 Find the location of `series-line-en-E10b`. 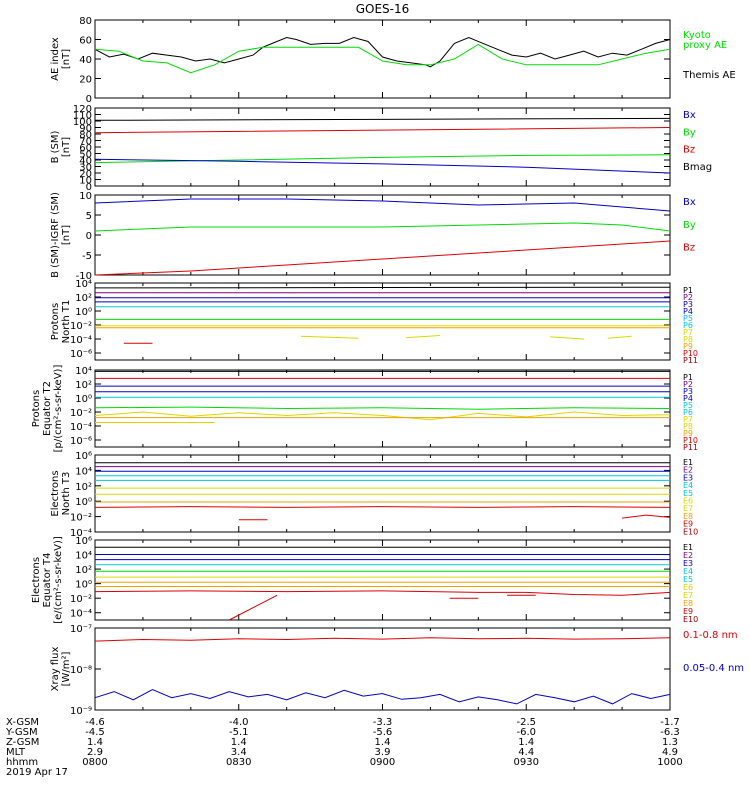

series-line-en-E10b is located at coordinates (646, 516).